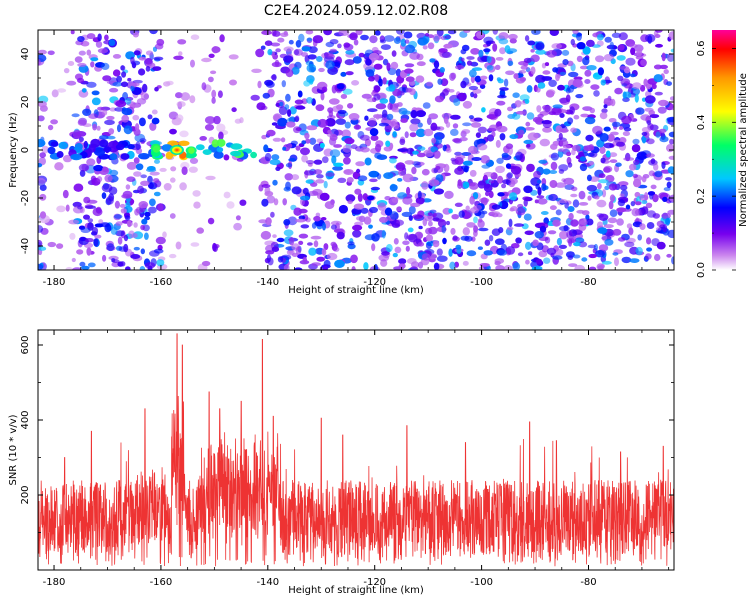 The height and width of the screenshot is (604, 750). What do you see at coordinates (588, 582) in the screenshot?
I see `x-tick-label: -80` at bounding box center [588, 582].